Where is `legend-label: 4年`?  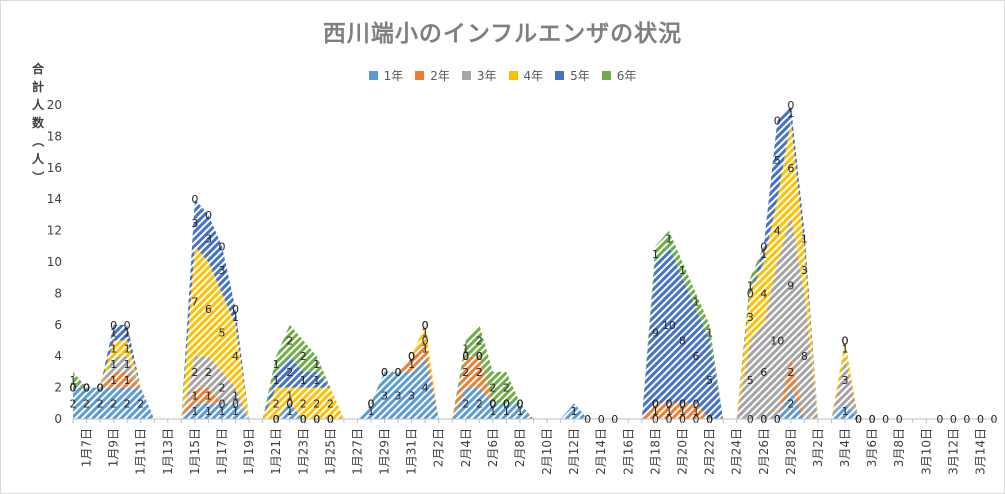 legend-label: 4年 is located at coordinates (533, 76).